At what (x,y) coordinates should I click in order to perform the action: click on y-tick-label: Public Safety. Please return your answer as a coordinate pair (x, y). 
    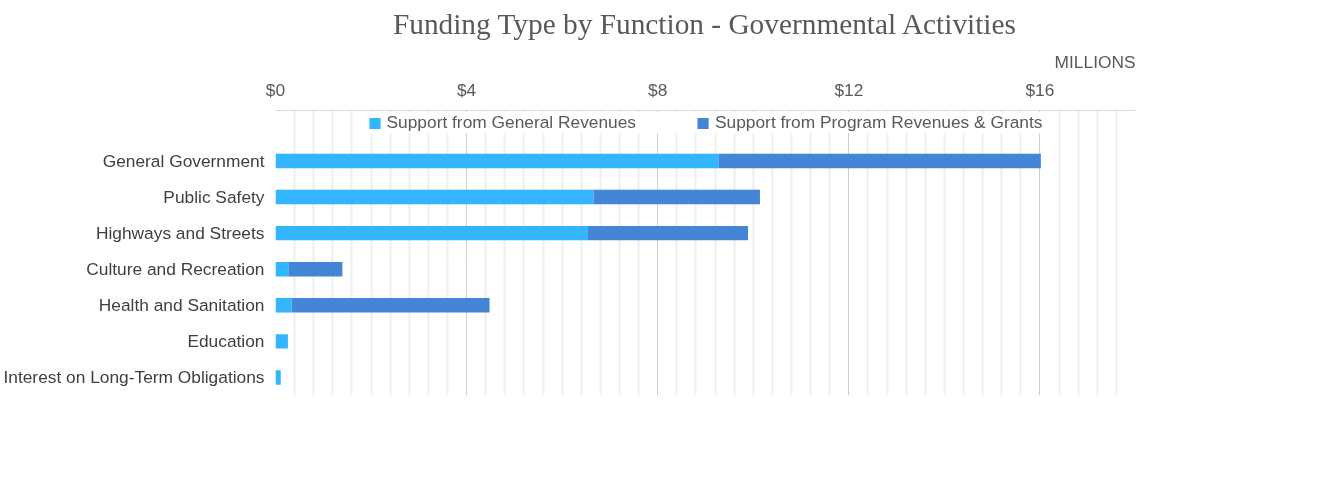
    Looking at the image, I should click on (214, 197).